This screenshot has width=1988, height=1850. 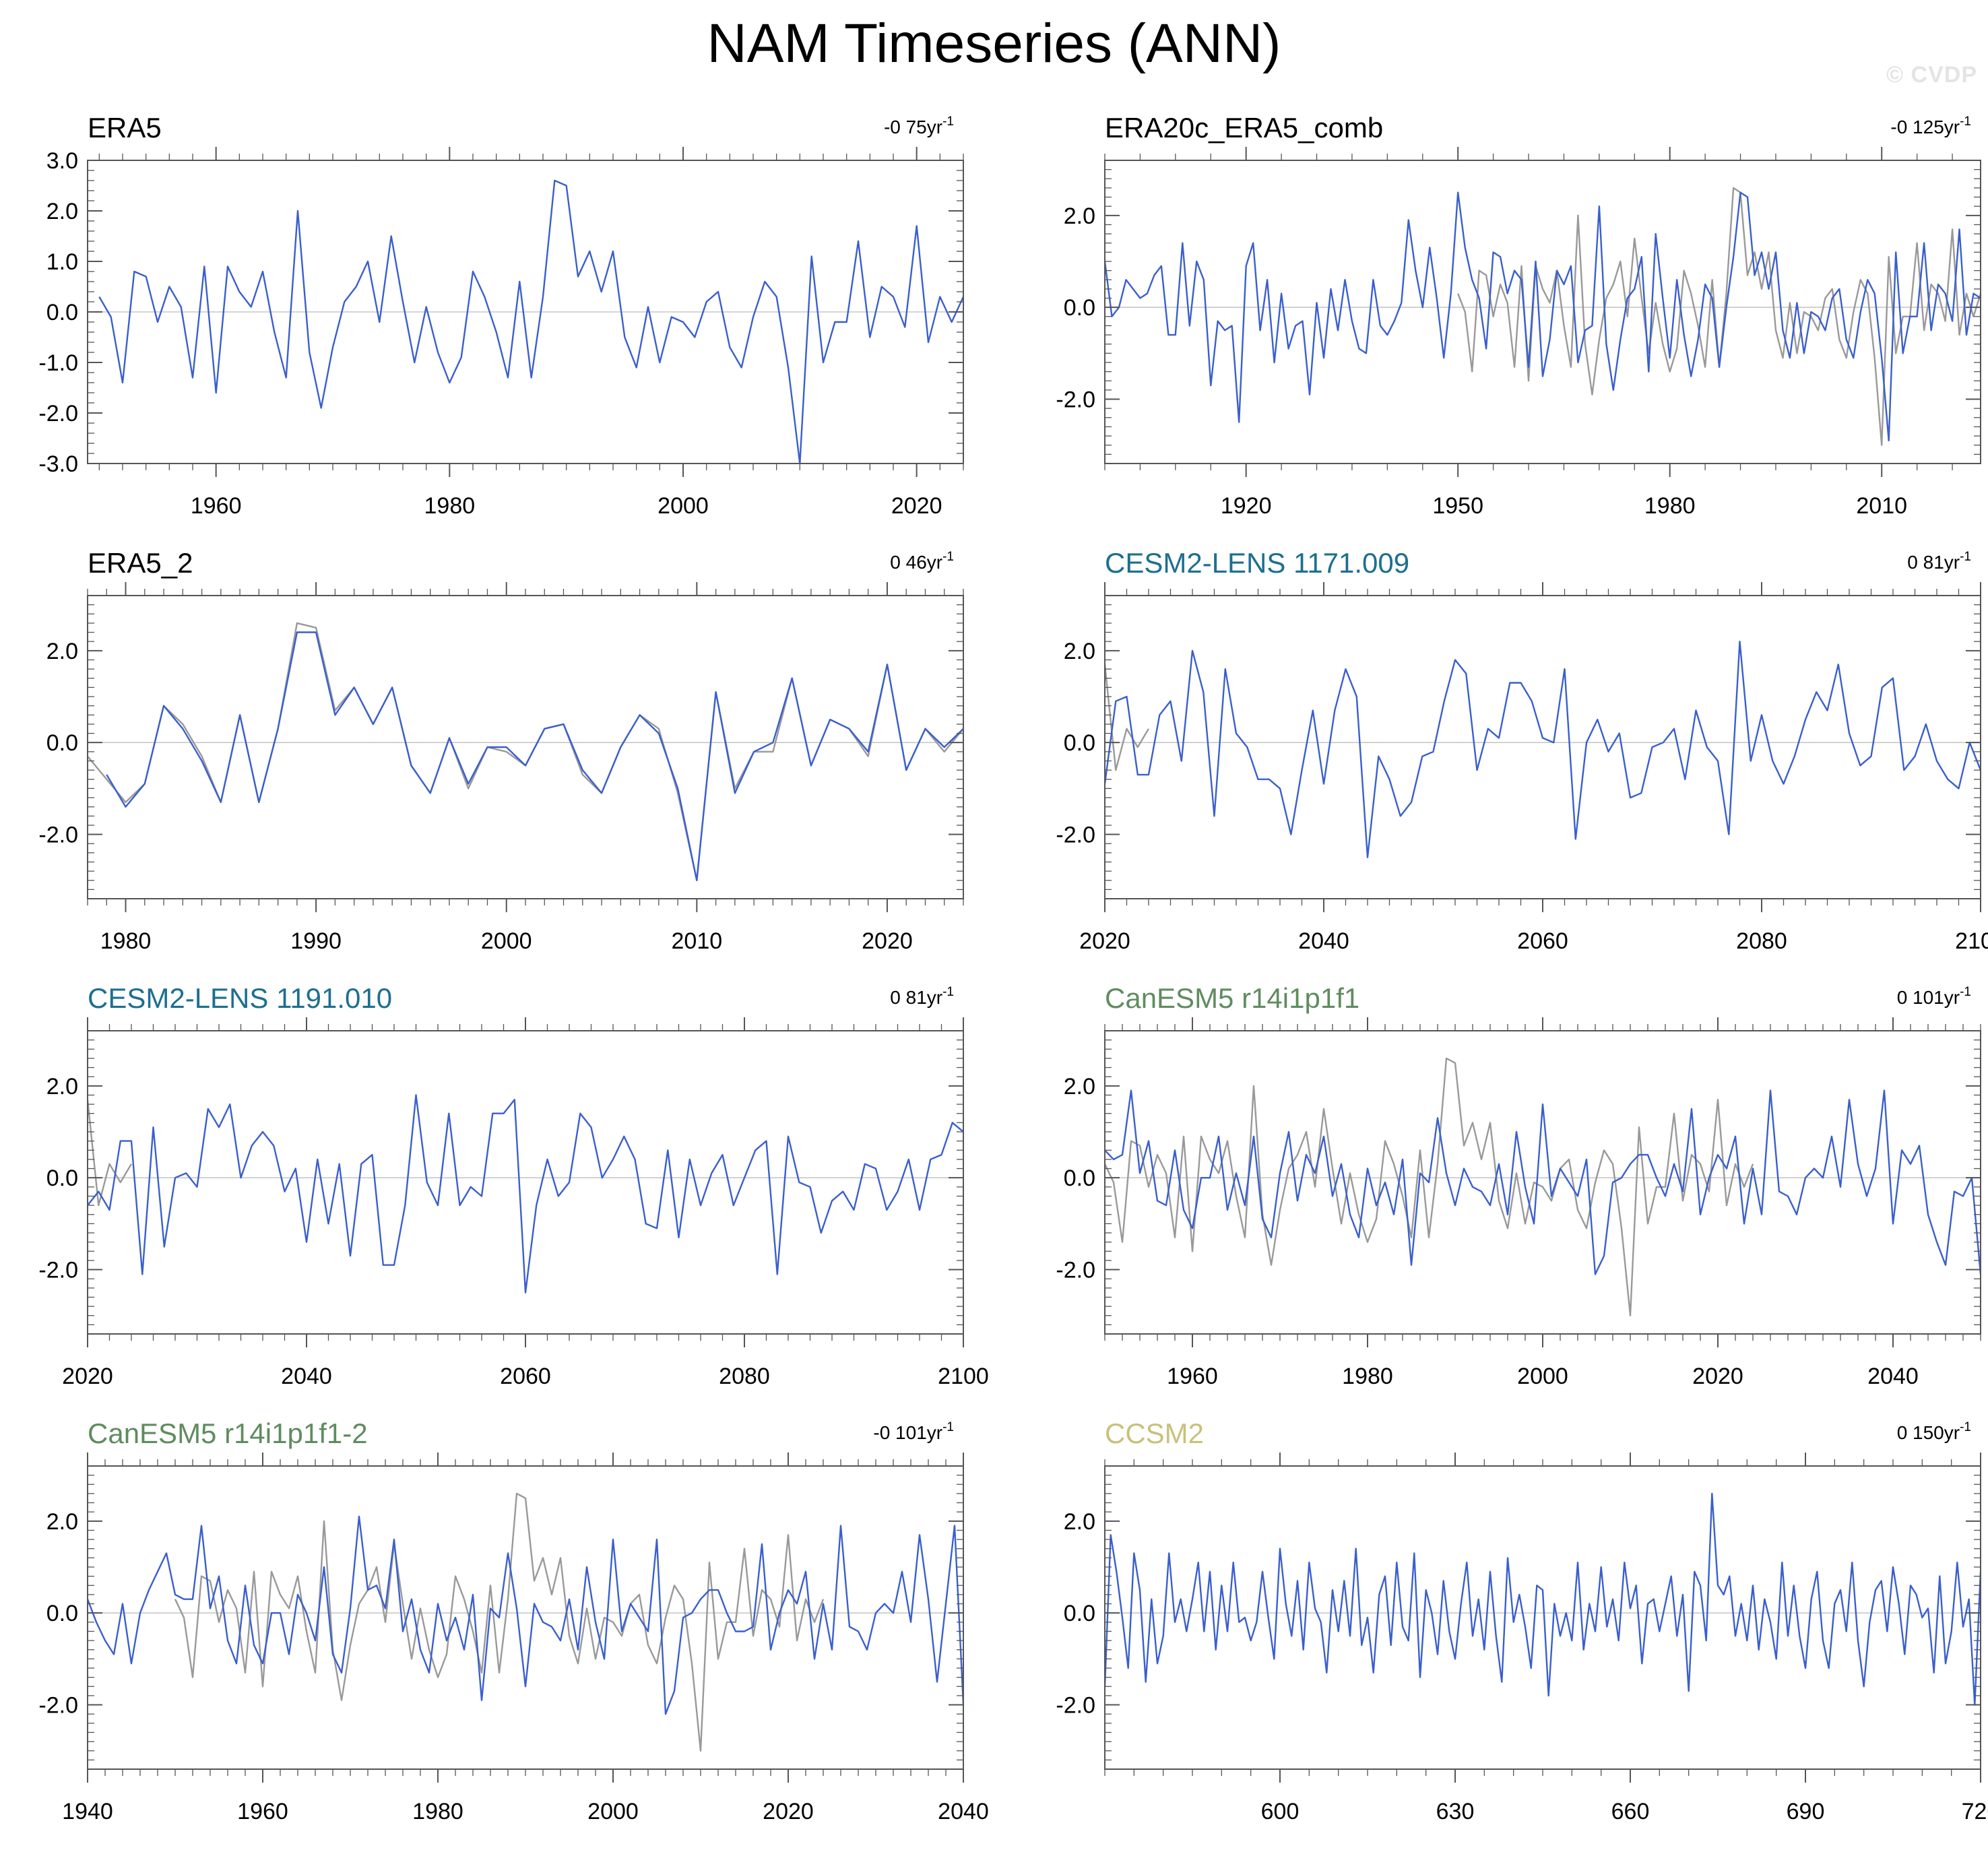 I want to click on trend-label: 0 81yr-1, so click(x=922, y=996).